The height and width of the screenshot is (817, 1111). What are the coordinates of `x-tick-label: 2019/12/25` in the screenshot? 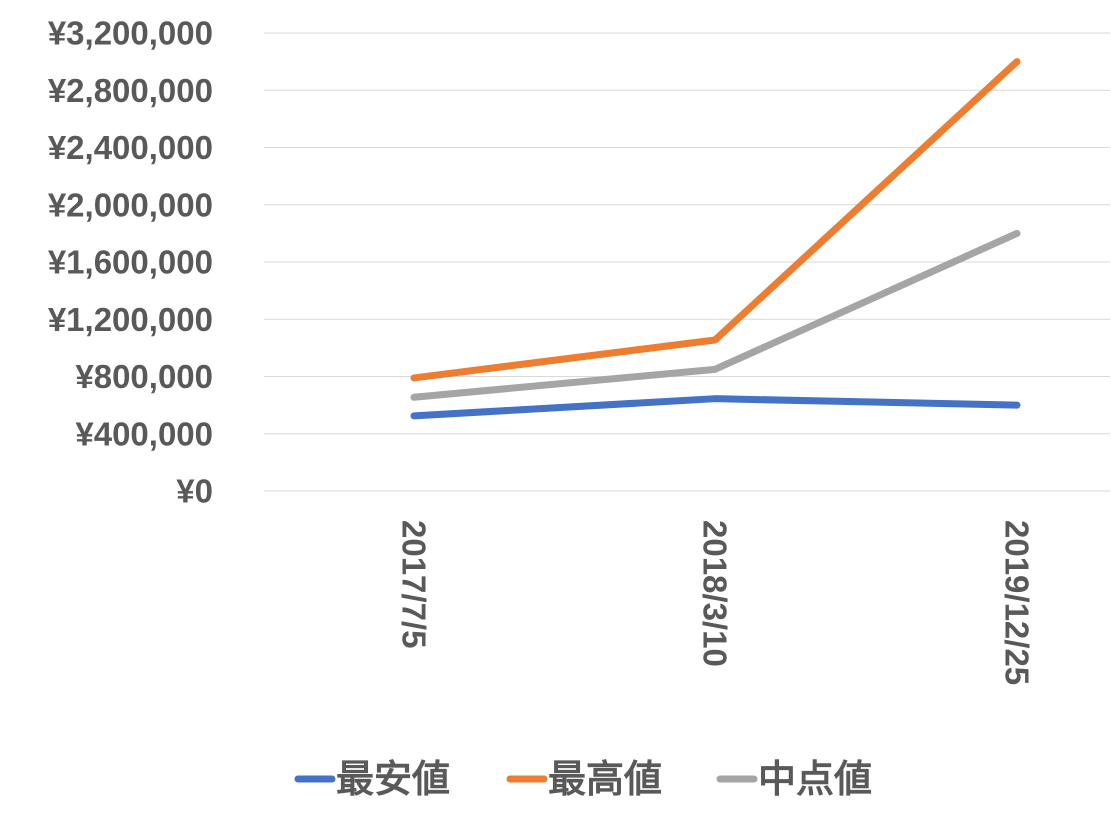 It's located at (1017, 602).